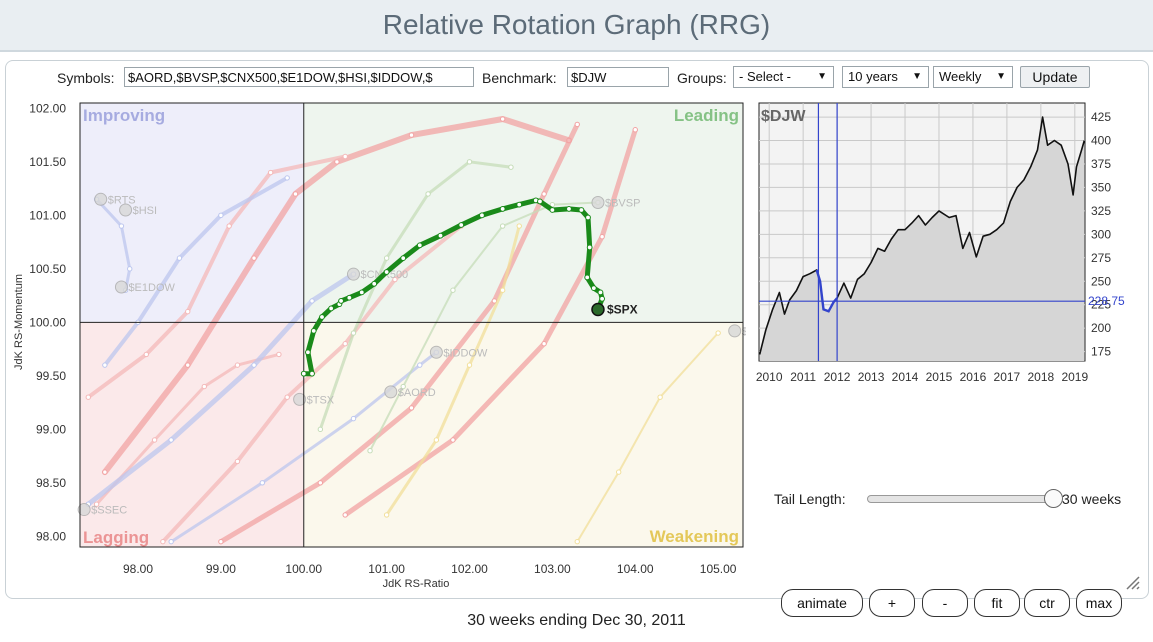 This screenshot has width=1153, height=642. Describe the element at coordinates (138, 569) in the screenshot. I see `x-tick-label: 98.00` at that location.